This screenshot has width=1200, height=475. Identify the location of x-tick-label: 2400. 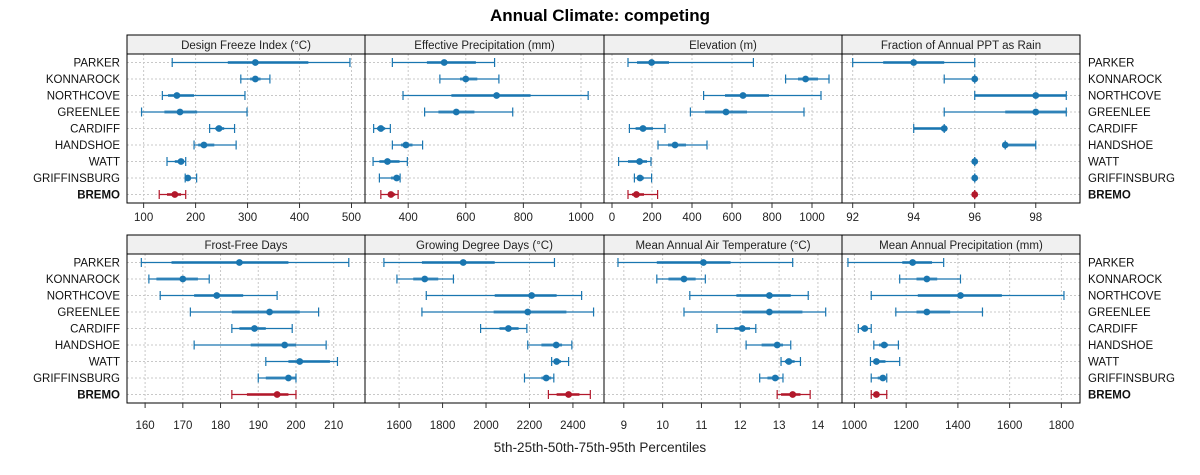
(573, 426).